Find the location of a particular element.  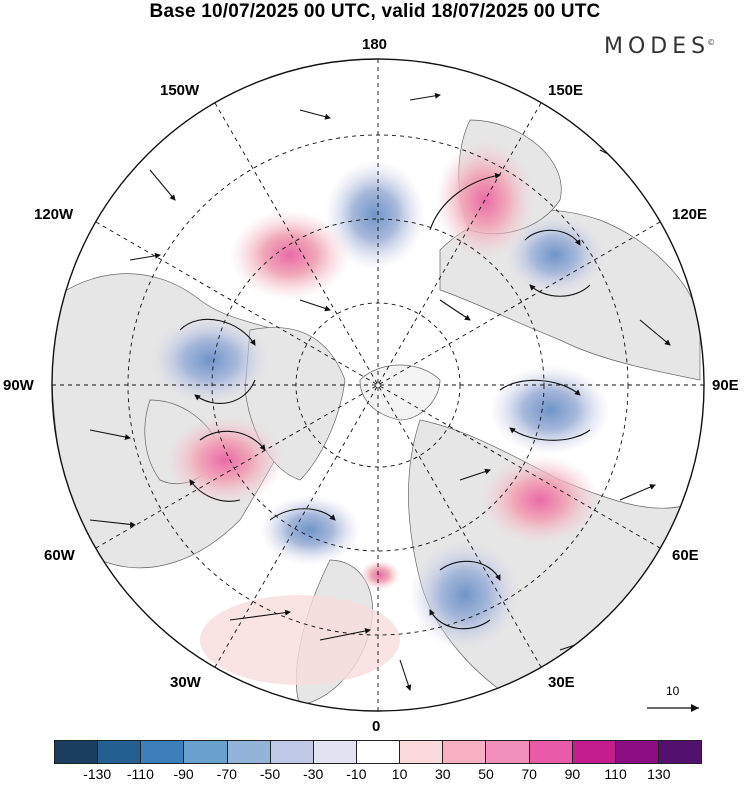

lon-label-60e: 60E is located at coordinates (685, 555).